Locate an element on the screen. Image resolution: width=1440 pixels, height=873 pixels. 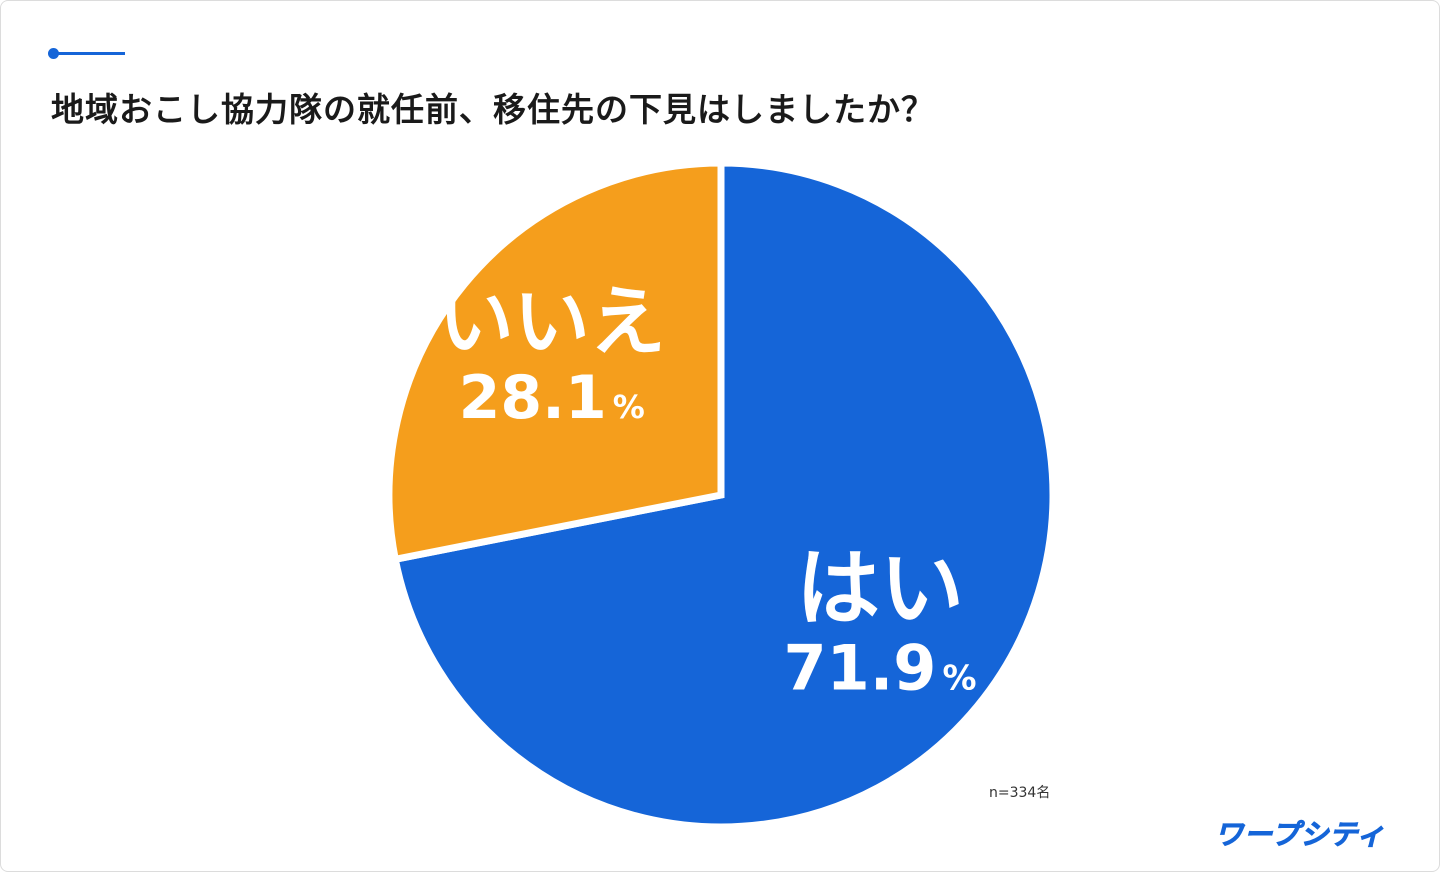
pie-slice-no is located at coordinates (555, 361).